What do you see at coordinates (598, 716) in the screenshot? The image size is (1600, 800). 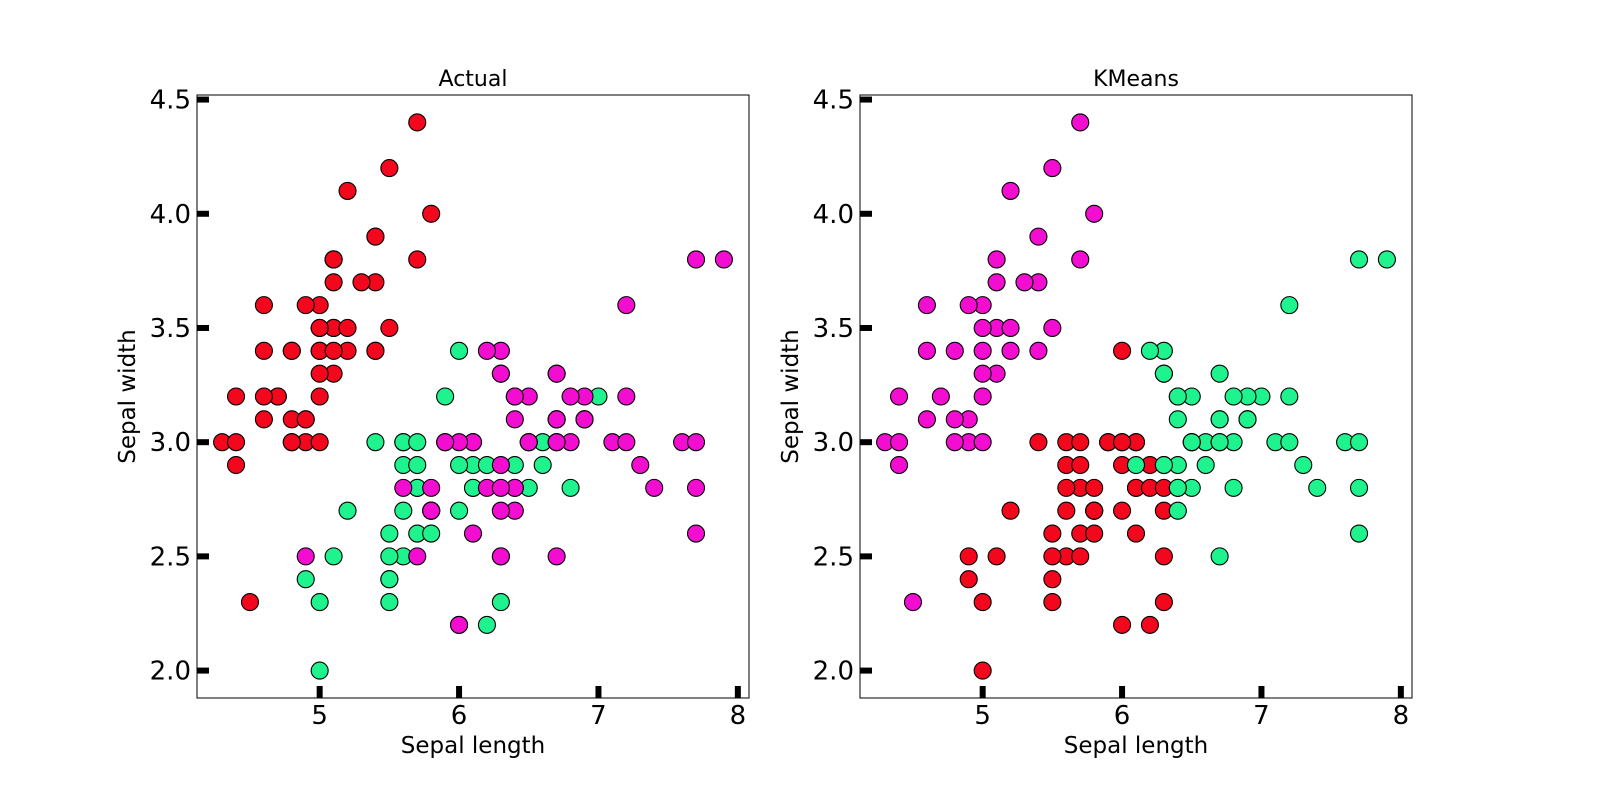 I see `x-tick-label: 7` at bounding box center [598, 716].